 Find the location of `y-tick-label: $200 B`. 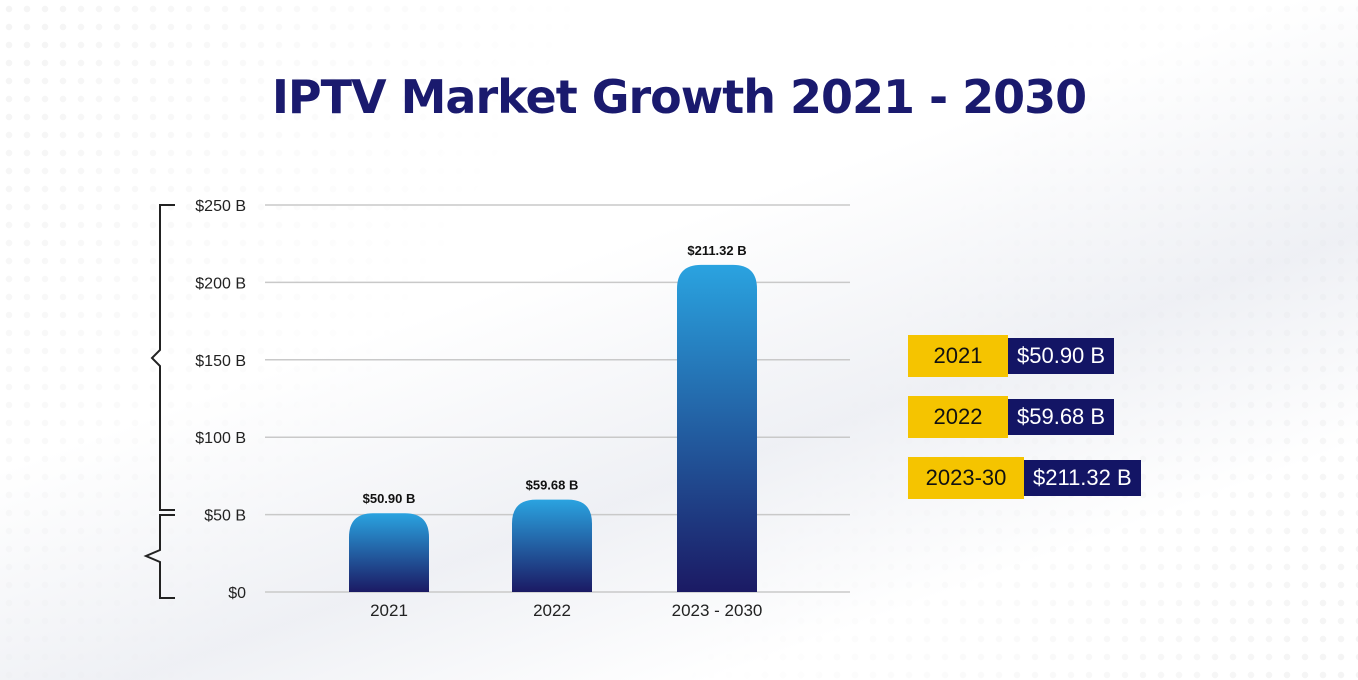

y-tick-label: $200 B is located at coordinates (220, 283).